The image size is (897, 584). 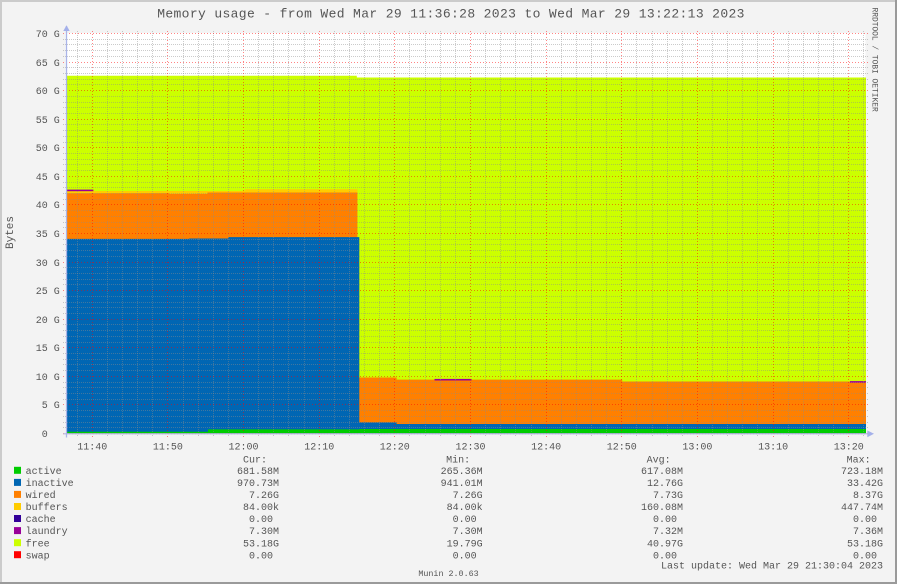 What do you see at coordinates (772, 567) in the screenshot?
I see `svg-text:Last update: Wed Mar 29 21:30:: Last update: Wed Mar 29 21:30:04 2023` at bounding box center [772, 567].